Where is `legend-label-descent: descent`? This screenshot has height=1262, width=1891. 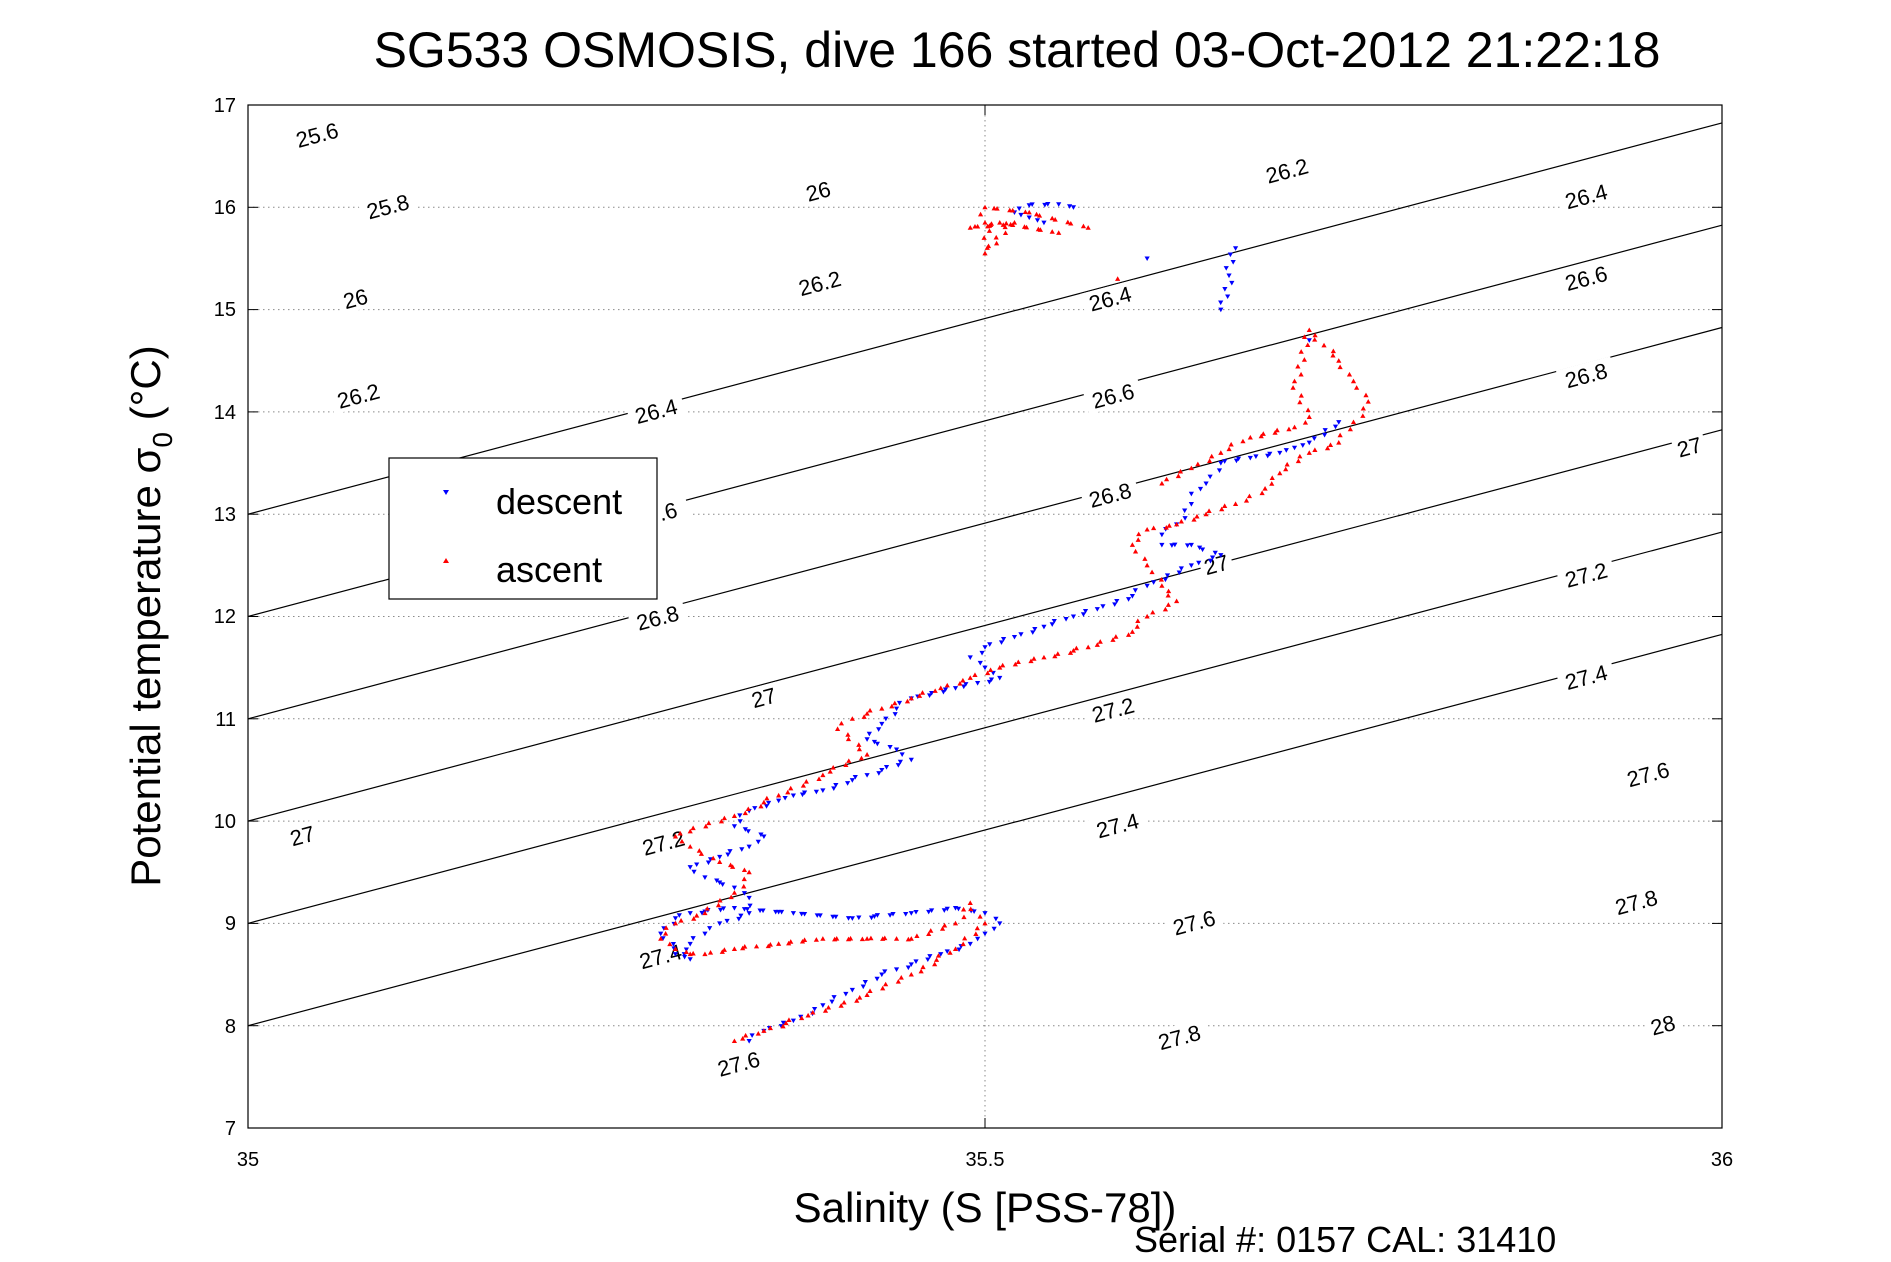 legend-label-descent: descent is located at coordinates (559, 501).